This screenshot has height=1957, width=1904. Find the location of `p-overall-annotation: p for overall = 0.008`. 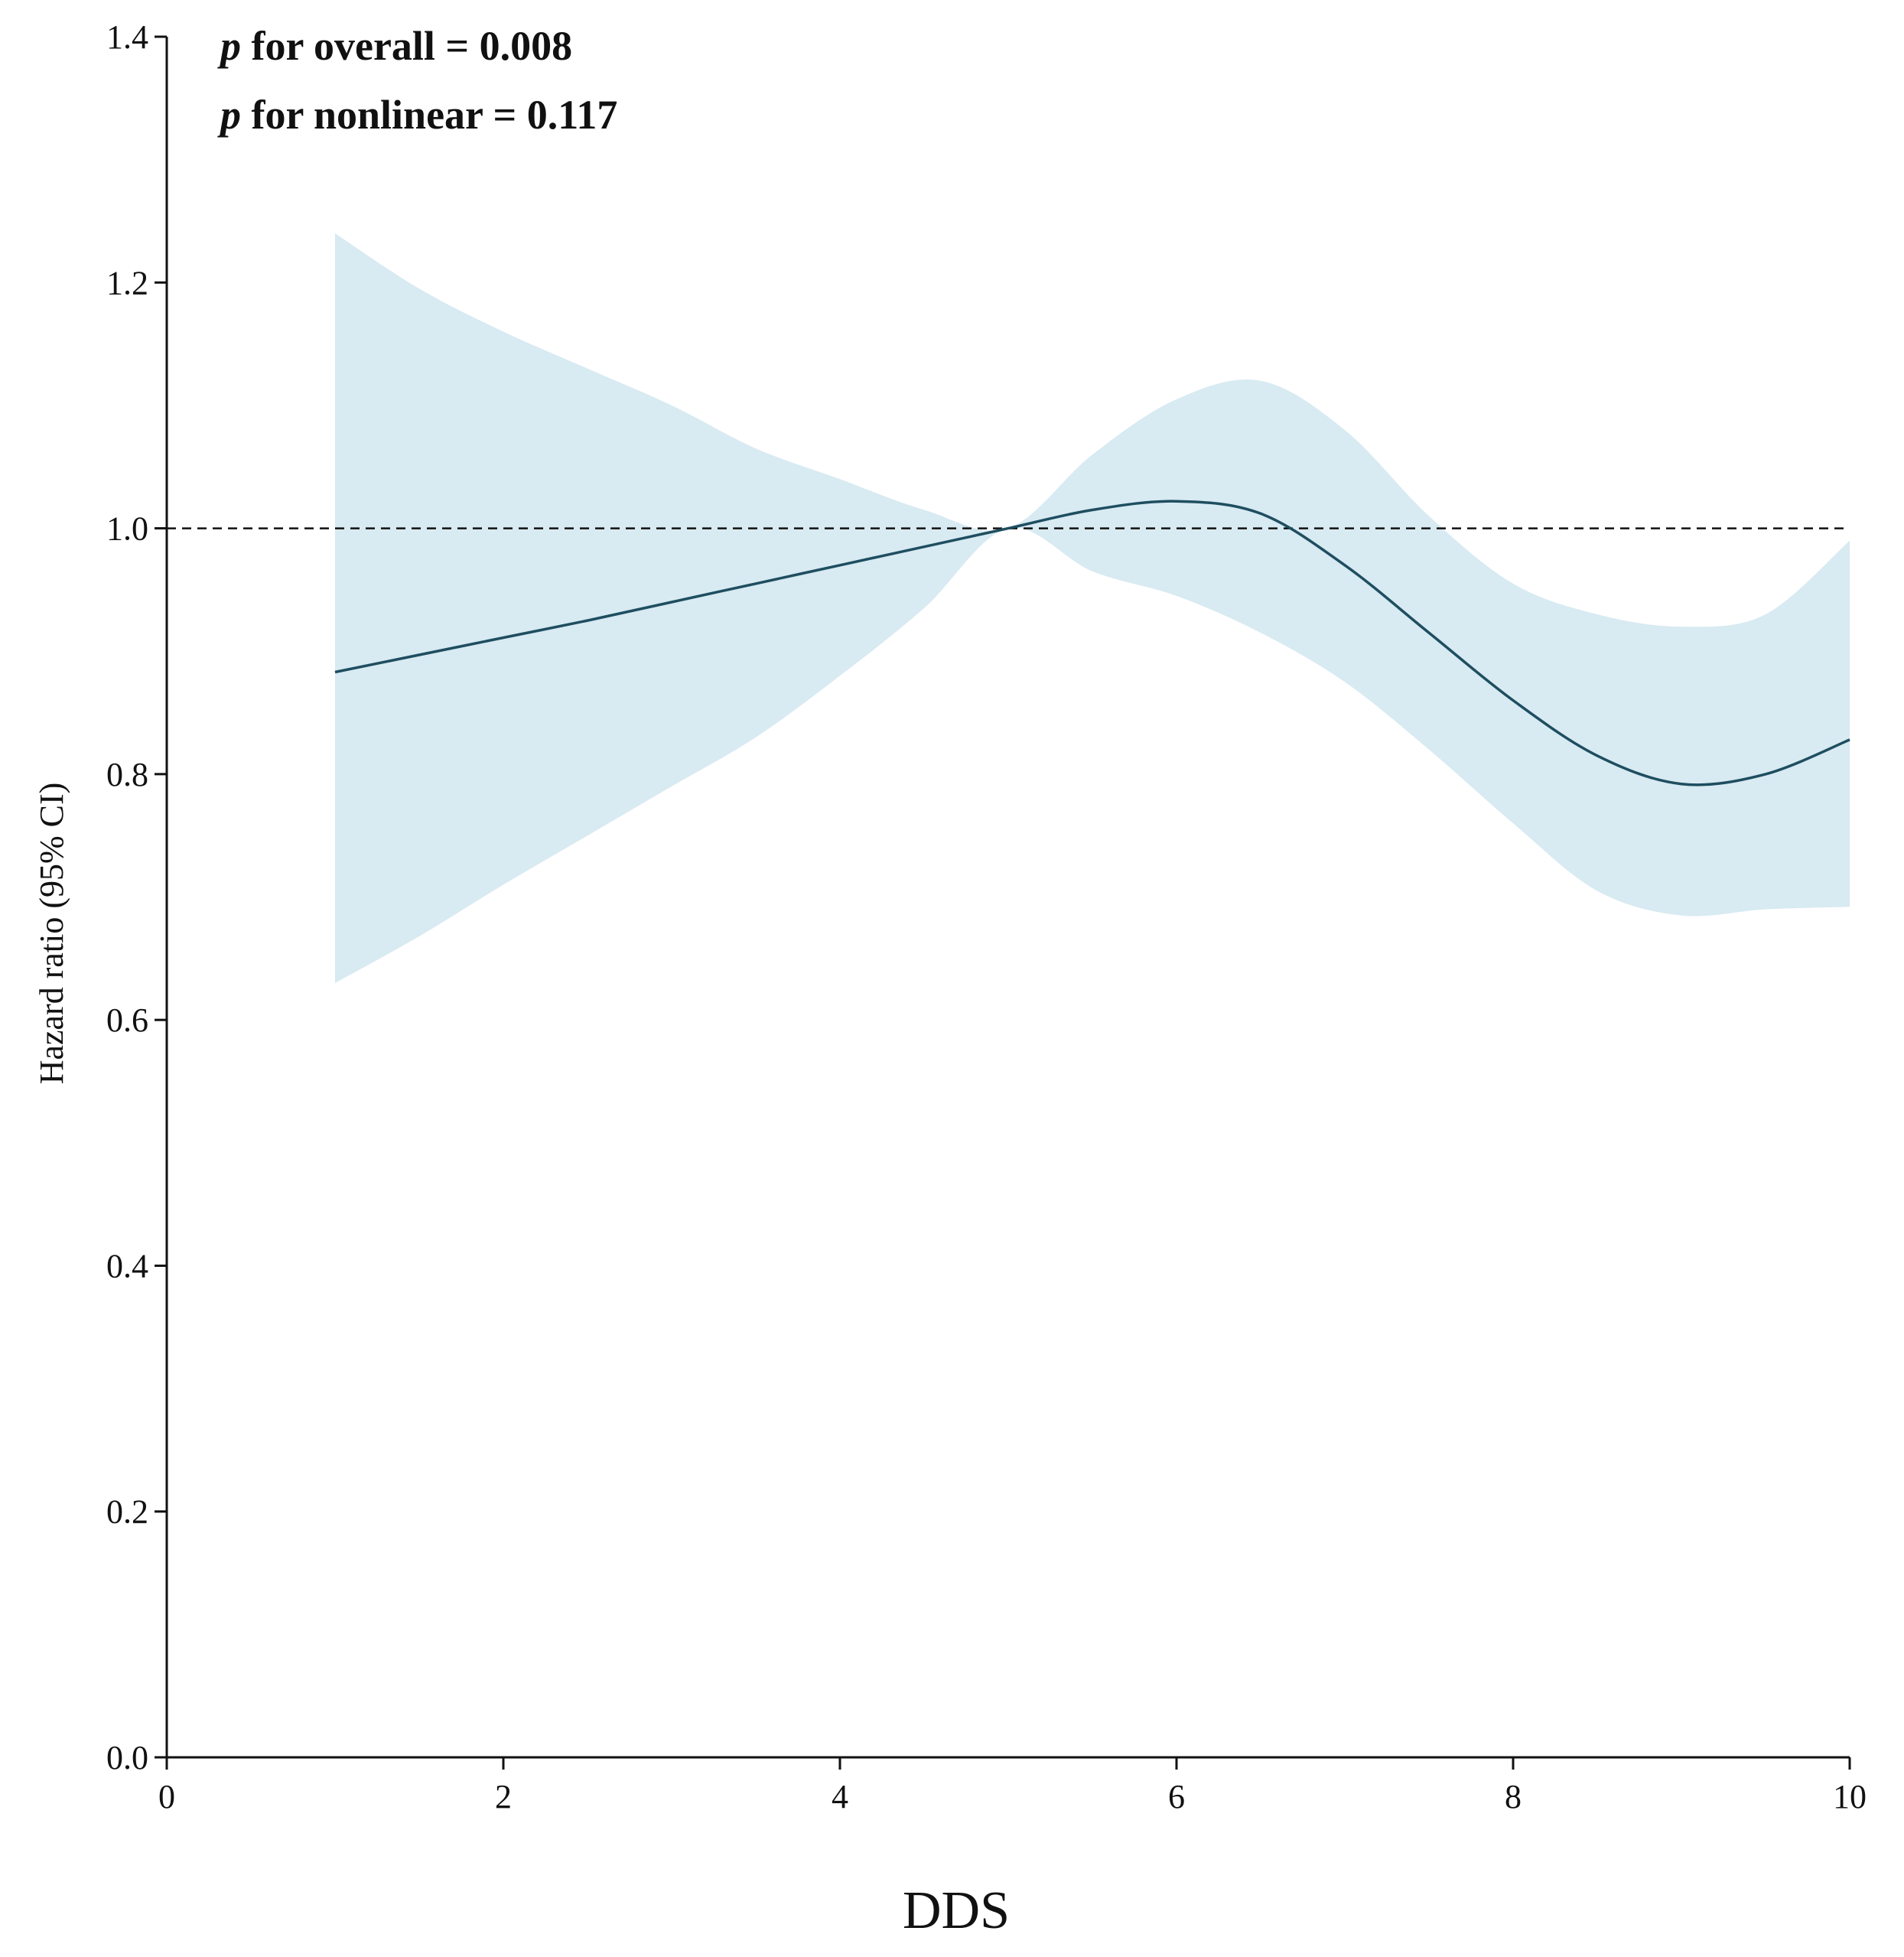

p-overall-annotation: p for overall = 0.008 is located at coordinates (395, 46).